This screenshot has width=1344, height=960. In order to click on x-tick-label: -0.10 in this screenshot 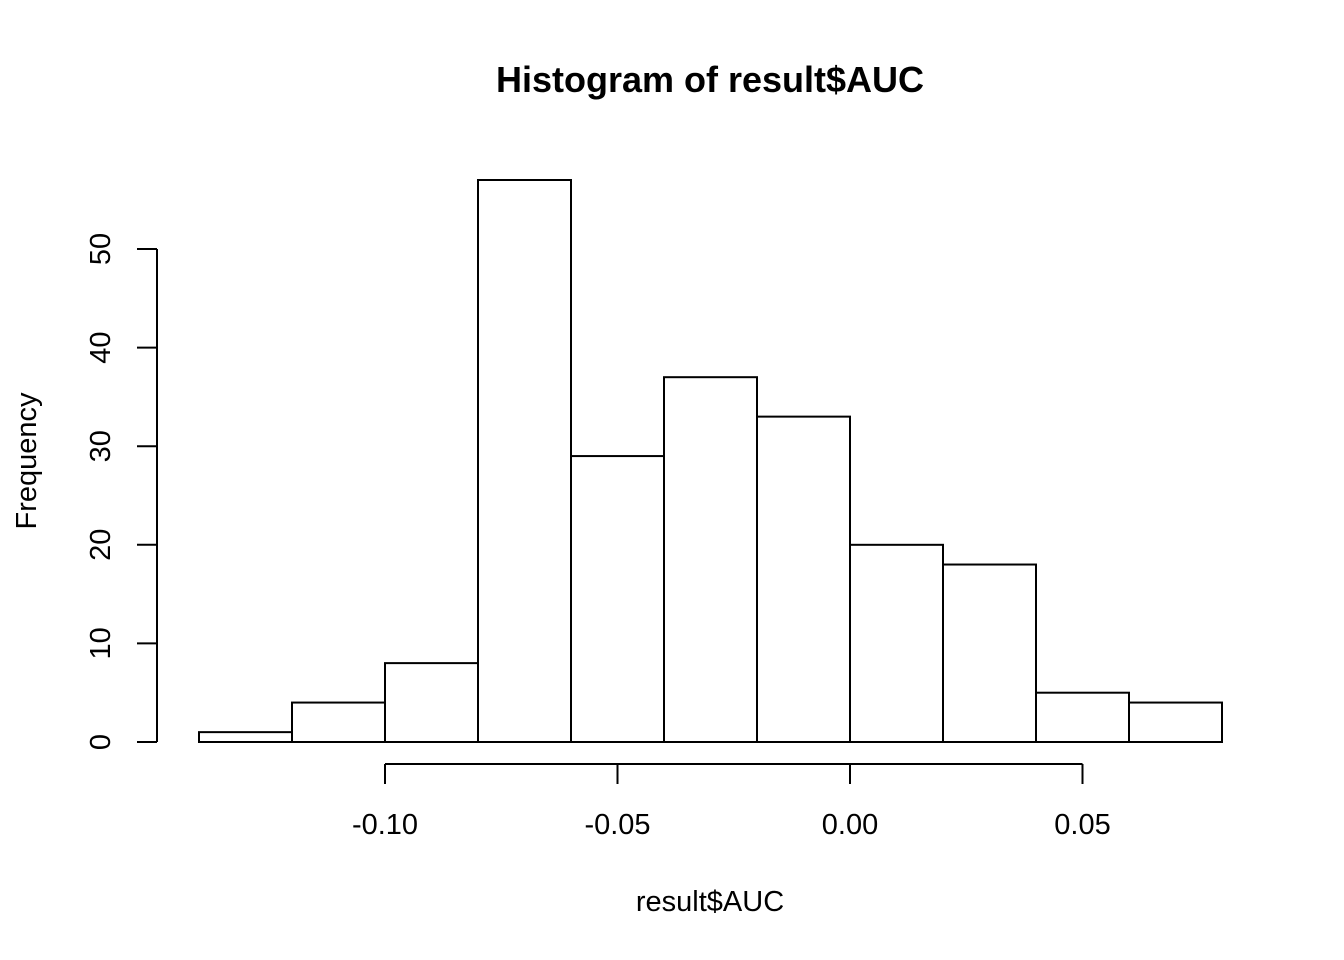, I will do `click(385, 825)`.